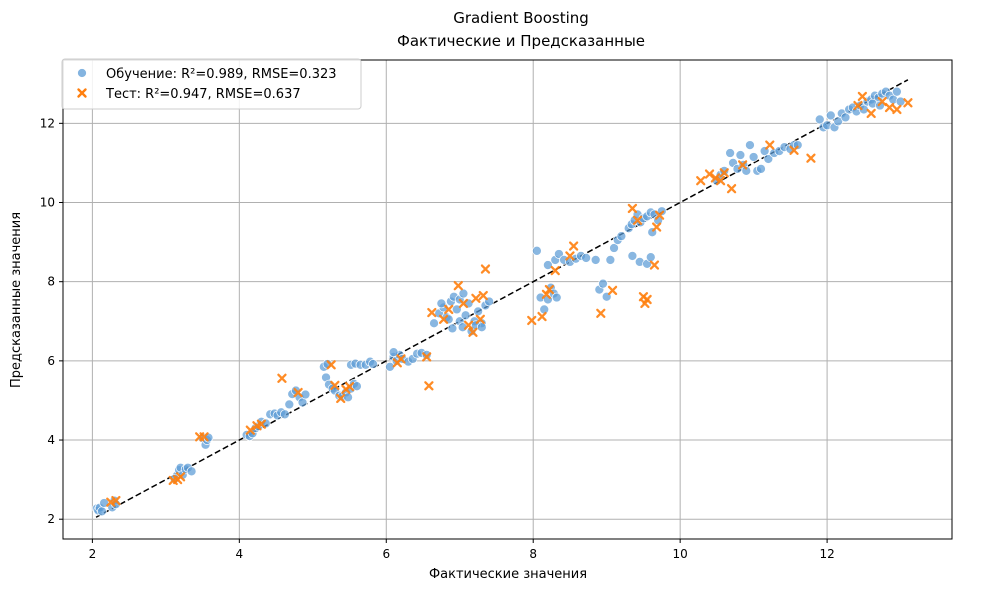 Image resolution: width=989 pixels, height=590 pixels. I want to click on y-tick-label: 6, so click(51, 361).